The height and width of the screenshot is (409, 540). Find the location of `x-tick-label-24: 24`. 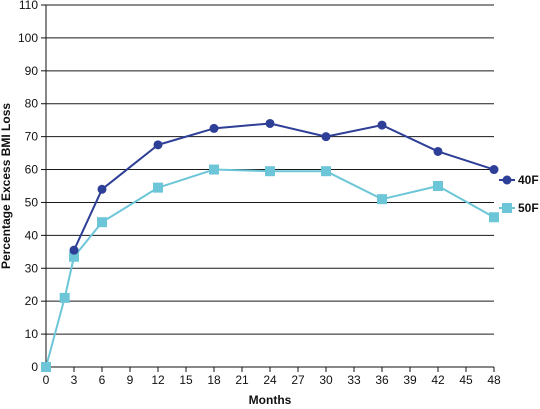

x-tick-label-24: 24 is located at coordinates (270, 380).